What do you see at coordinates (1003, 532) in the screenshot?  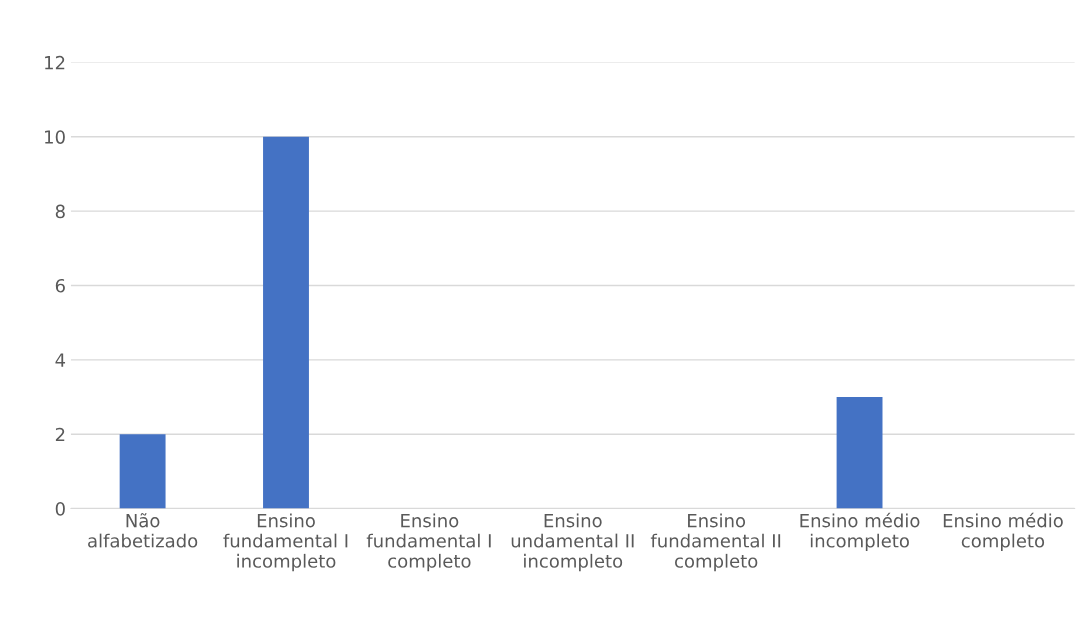 I see `x-tick-label: Ensino médio completo` at bounding box center [1003, 532].